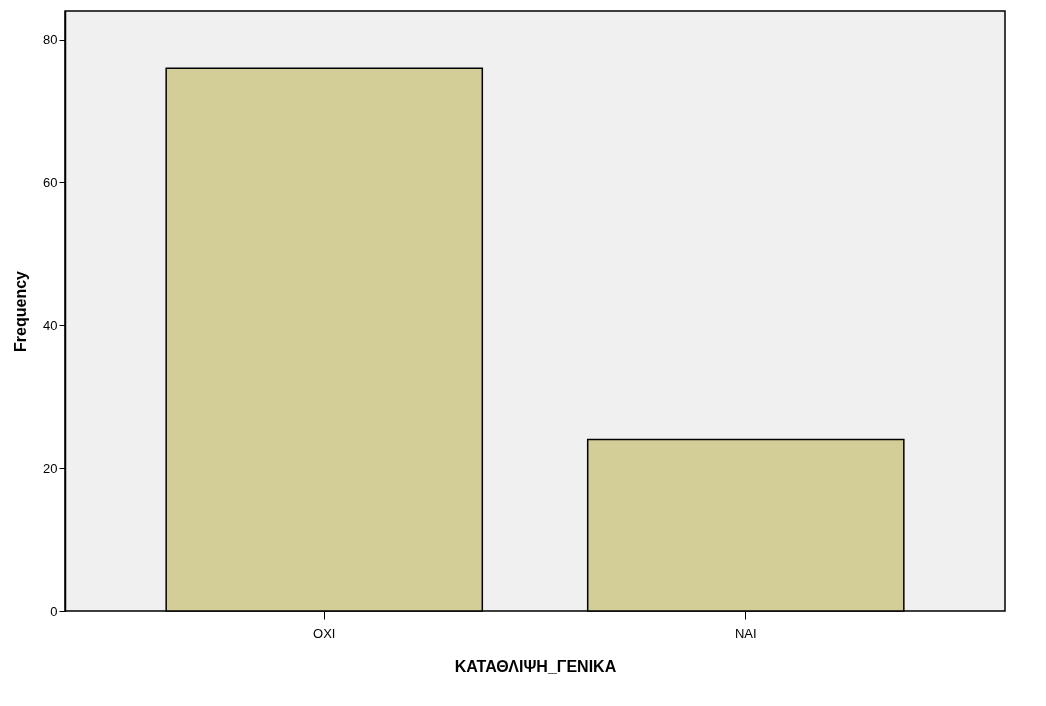 This screenshot has width=1046, height=706. I want to click on x-tick-label: ΝΑΙ, so click(745, 633).